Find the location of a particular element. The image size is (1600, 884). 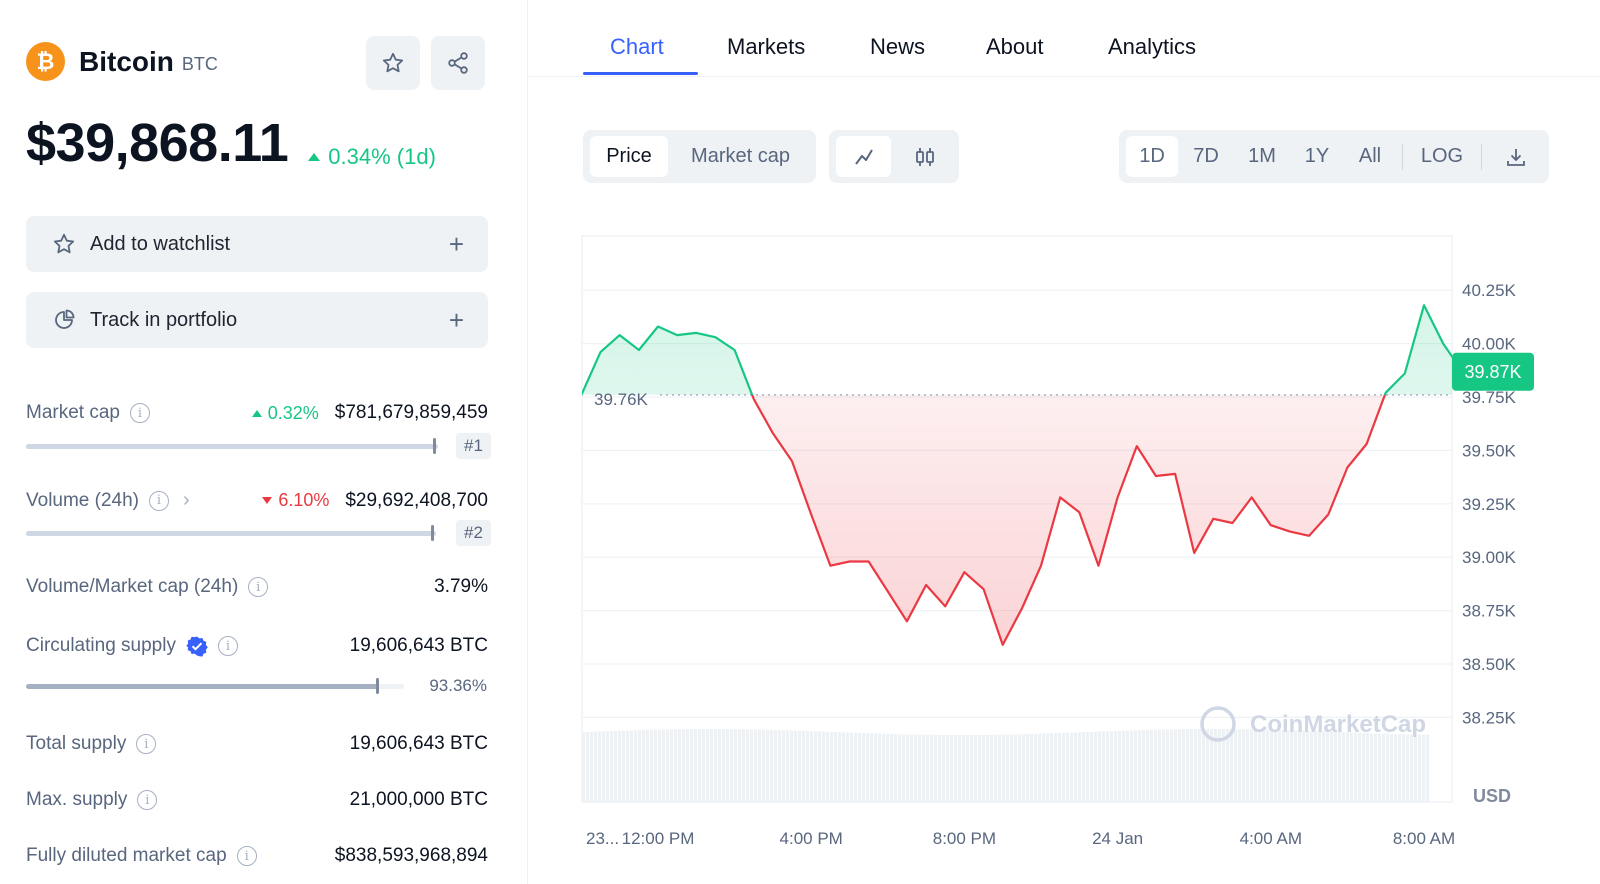

tab-analytics: Analytics is located at coordinates (1152, 46).